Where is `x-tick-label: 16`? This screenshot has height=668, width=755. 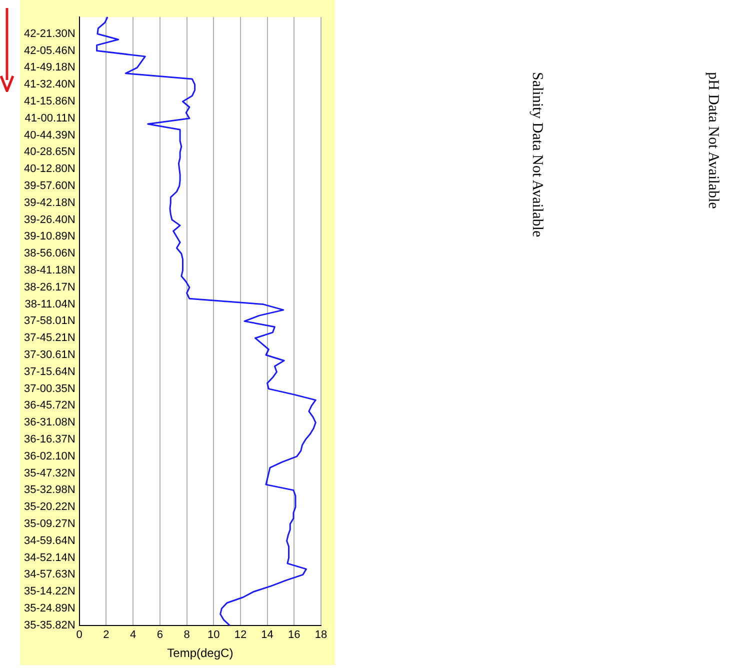
x-tick-label: 16 is located at coordinates (294, 635).